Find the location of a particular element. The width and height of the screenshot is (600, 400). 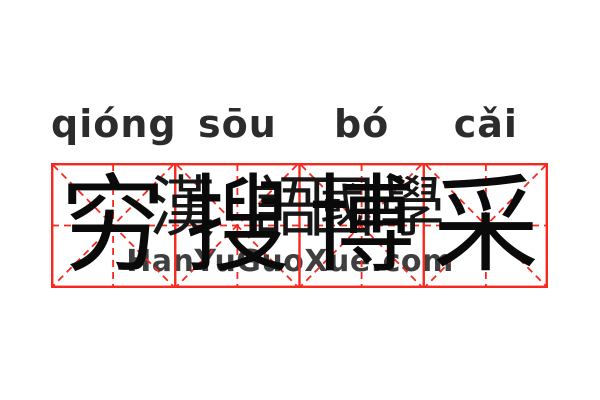

pinyin-row: qióng sōu bó cǎi is located at coordinates (299, 124).